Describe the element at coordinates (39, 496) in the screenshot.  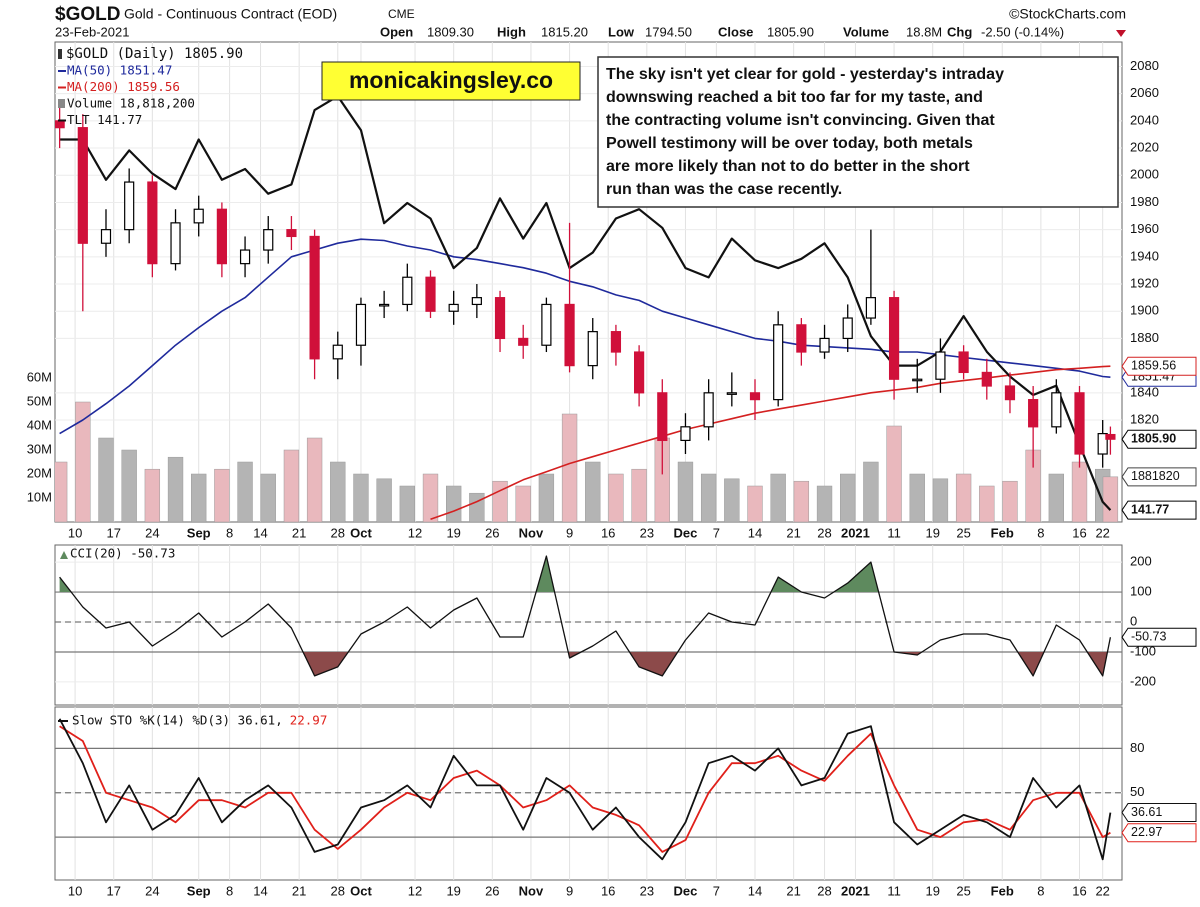
I see `volume-tick-label: 10M` at that location.